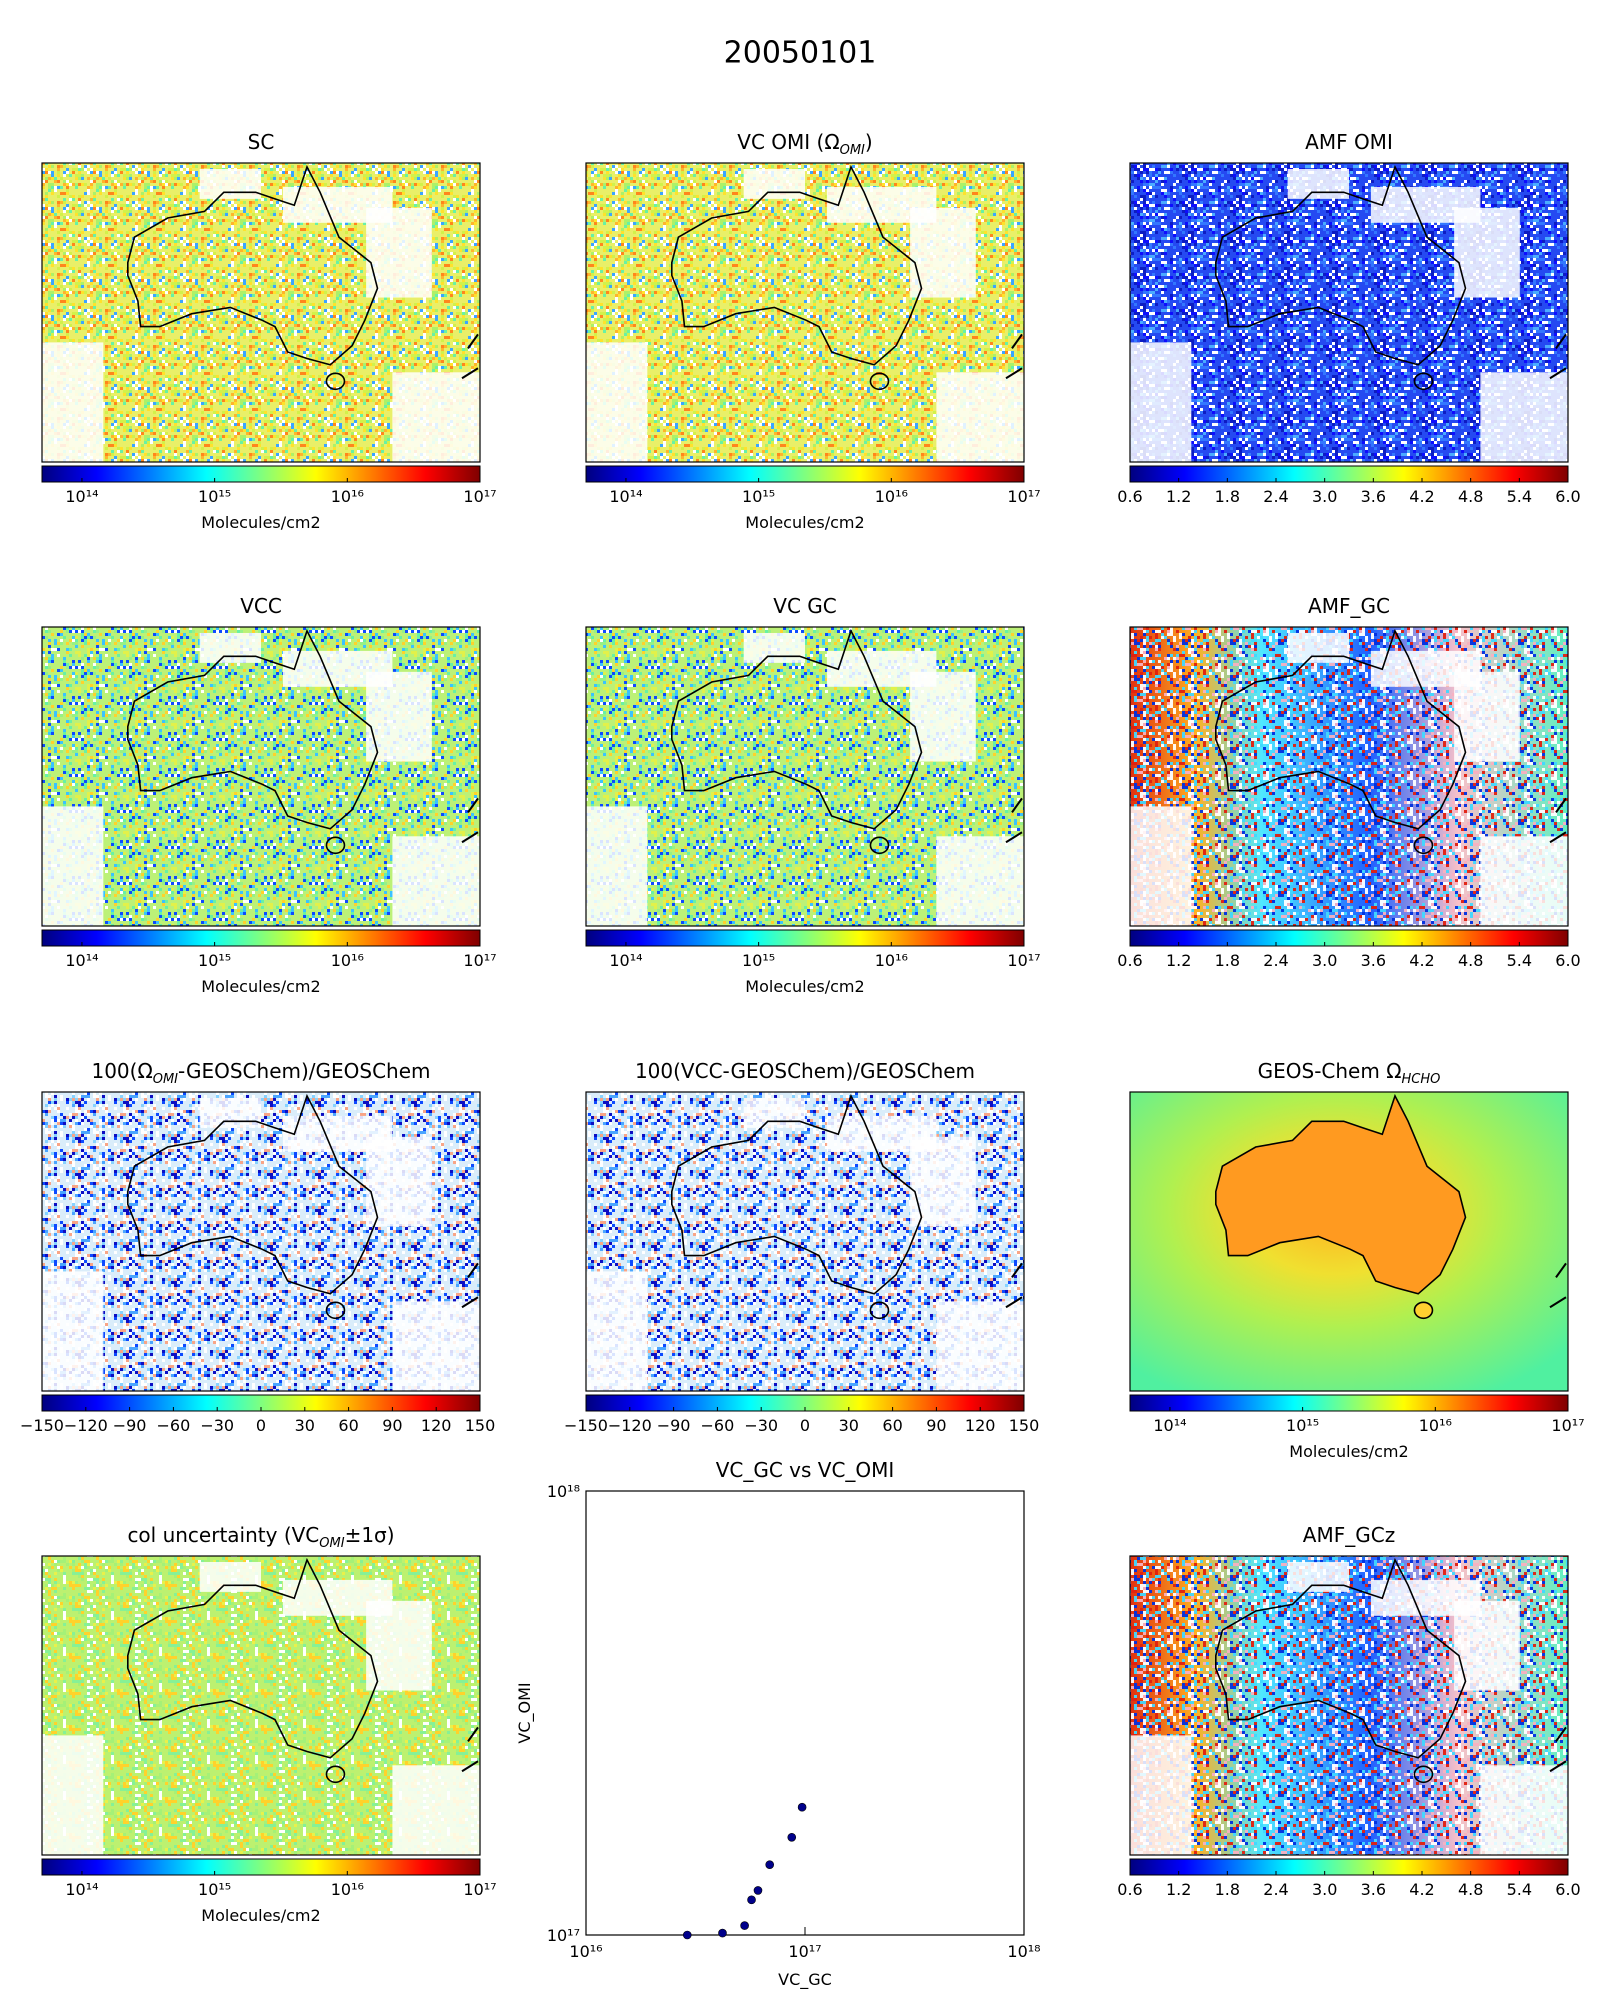 The height and width of the screenshot is (2000, 1600). I want to click on x-tick-label: 10¹⁷, so click(804, 1951).